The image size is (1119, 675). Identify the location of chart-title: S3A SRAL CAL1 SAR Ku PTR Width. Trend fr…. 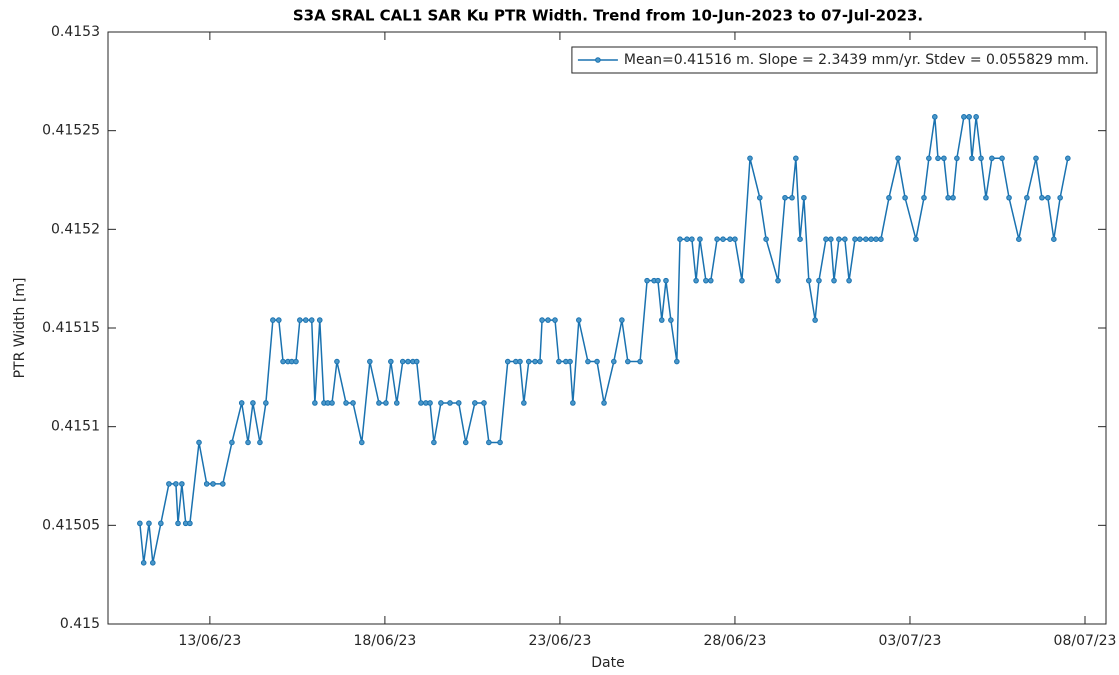
(608, 16).